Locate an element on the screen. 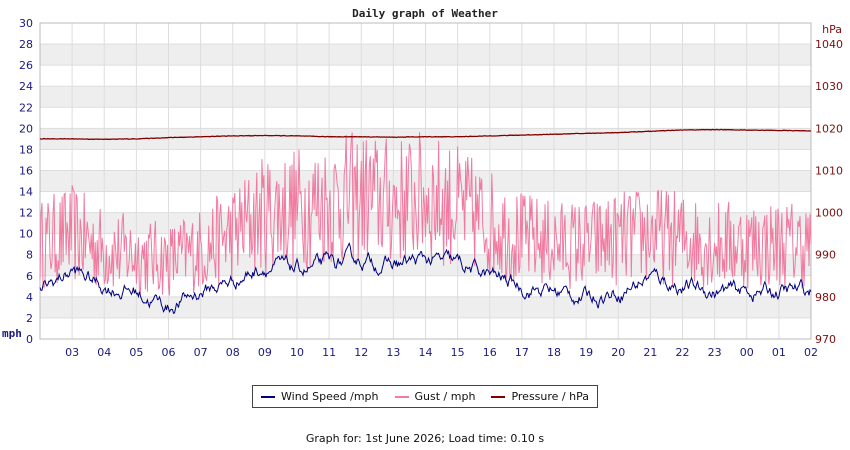 This screenshot has width=850, height=450. x-tick-label: 04 is located at coordinates (104, 352).